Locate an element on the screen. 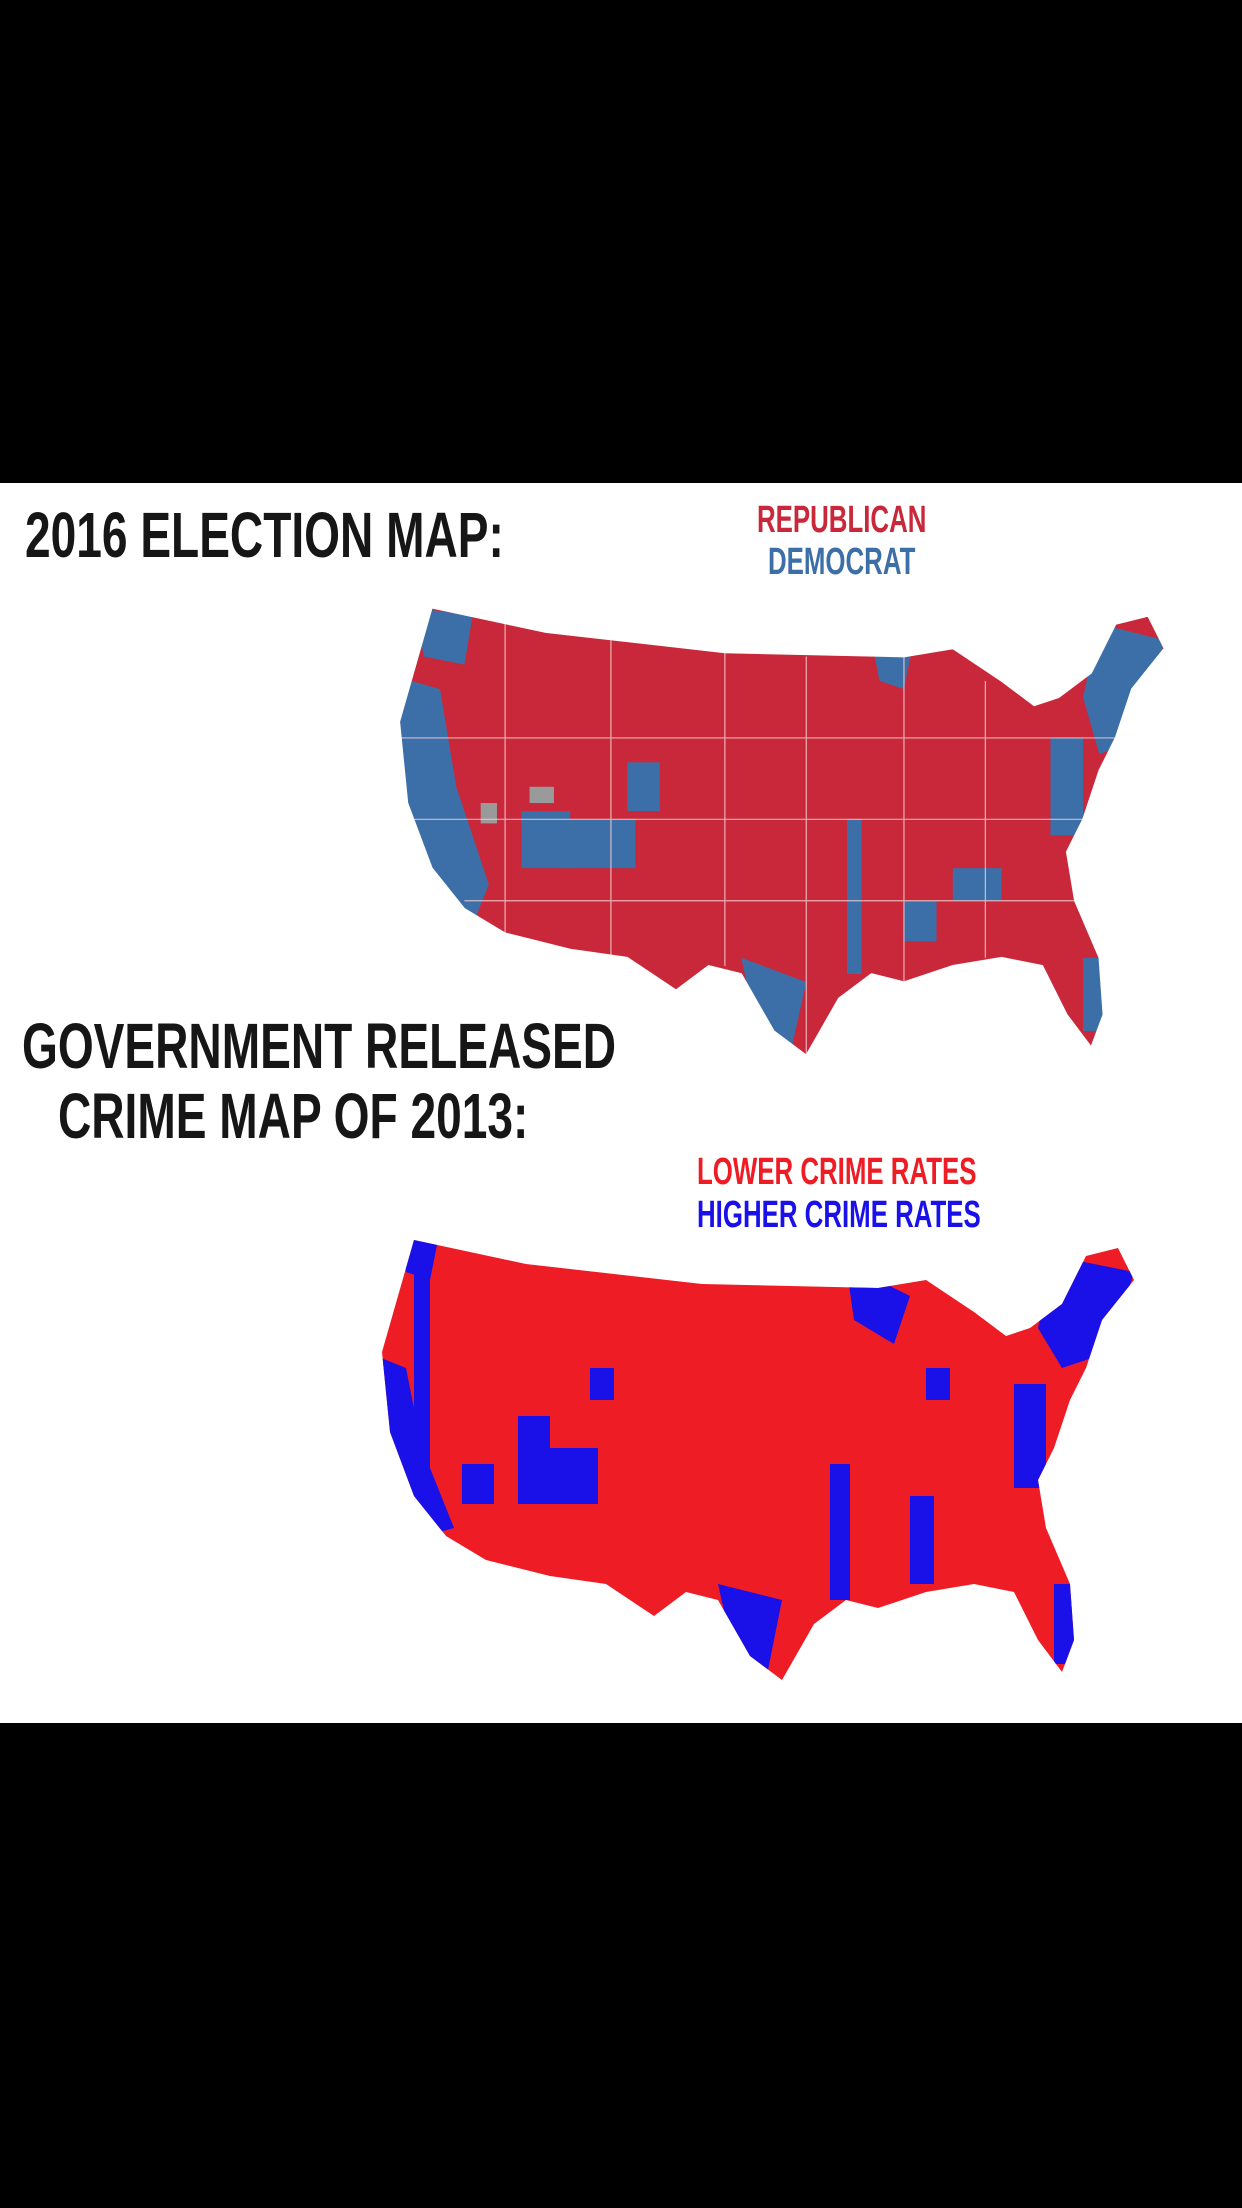 This screenshot has height=2208, width=1242. election-county-map is located at coordinates (782, 831).